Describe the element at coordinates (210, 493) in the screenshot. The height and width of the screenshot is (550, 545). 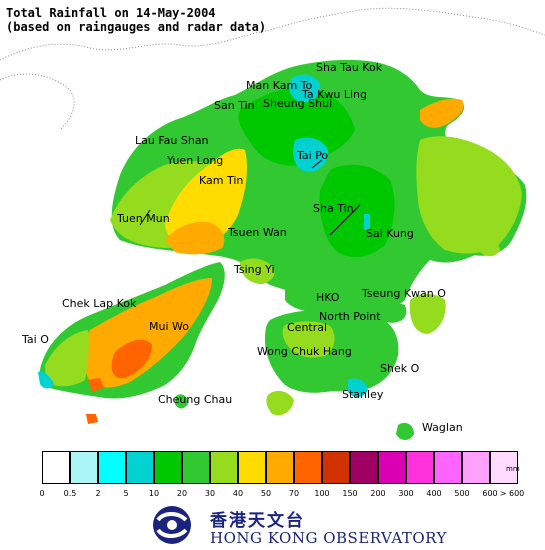
I see `legend-tick-label: 30` at that location.